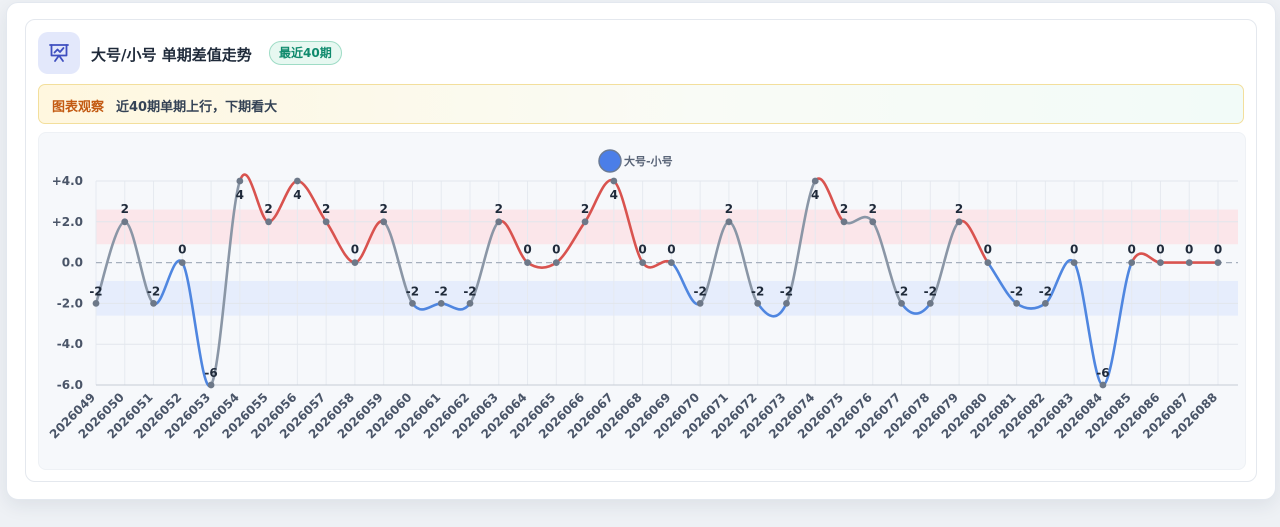  What do you see at coordinates (78, 107) in the screenshot?
I see `insight-label: 图表观察` at bounding box center [78, 107].